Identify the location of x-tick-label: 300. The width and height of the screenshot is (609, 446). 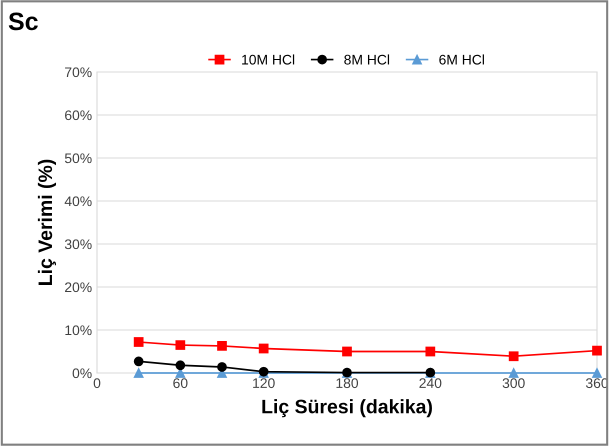
(513, 383).